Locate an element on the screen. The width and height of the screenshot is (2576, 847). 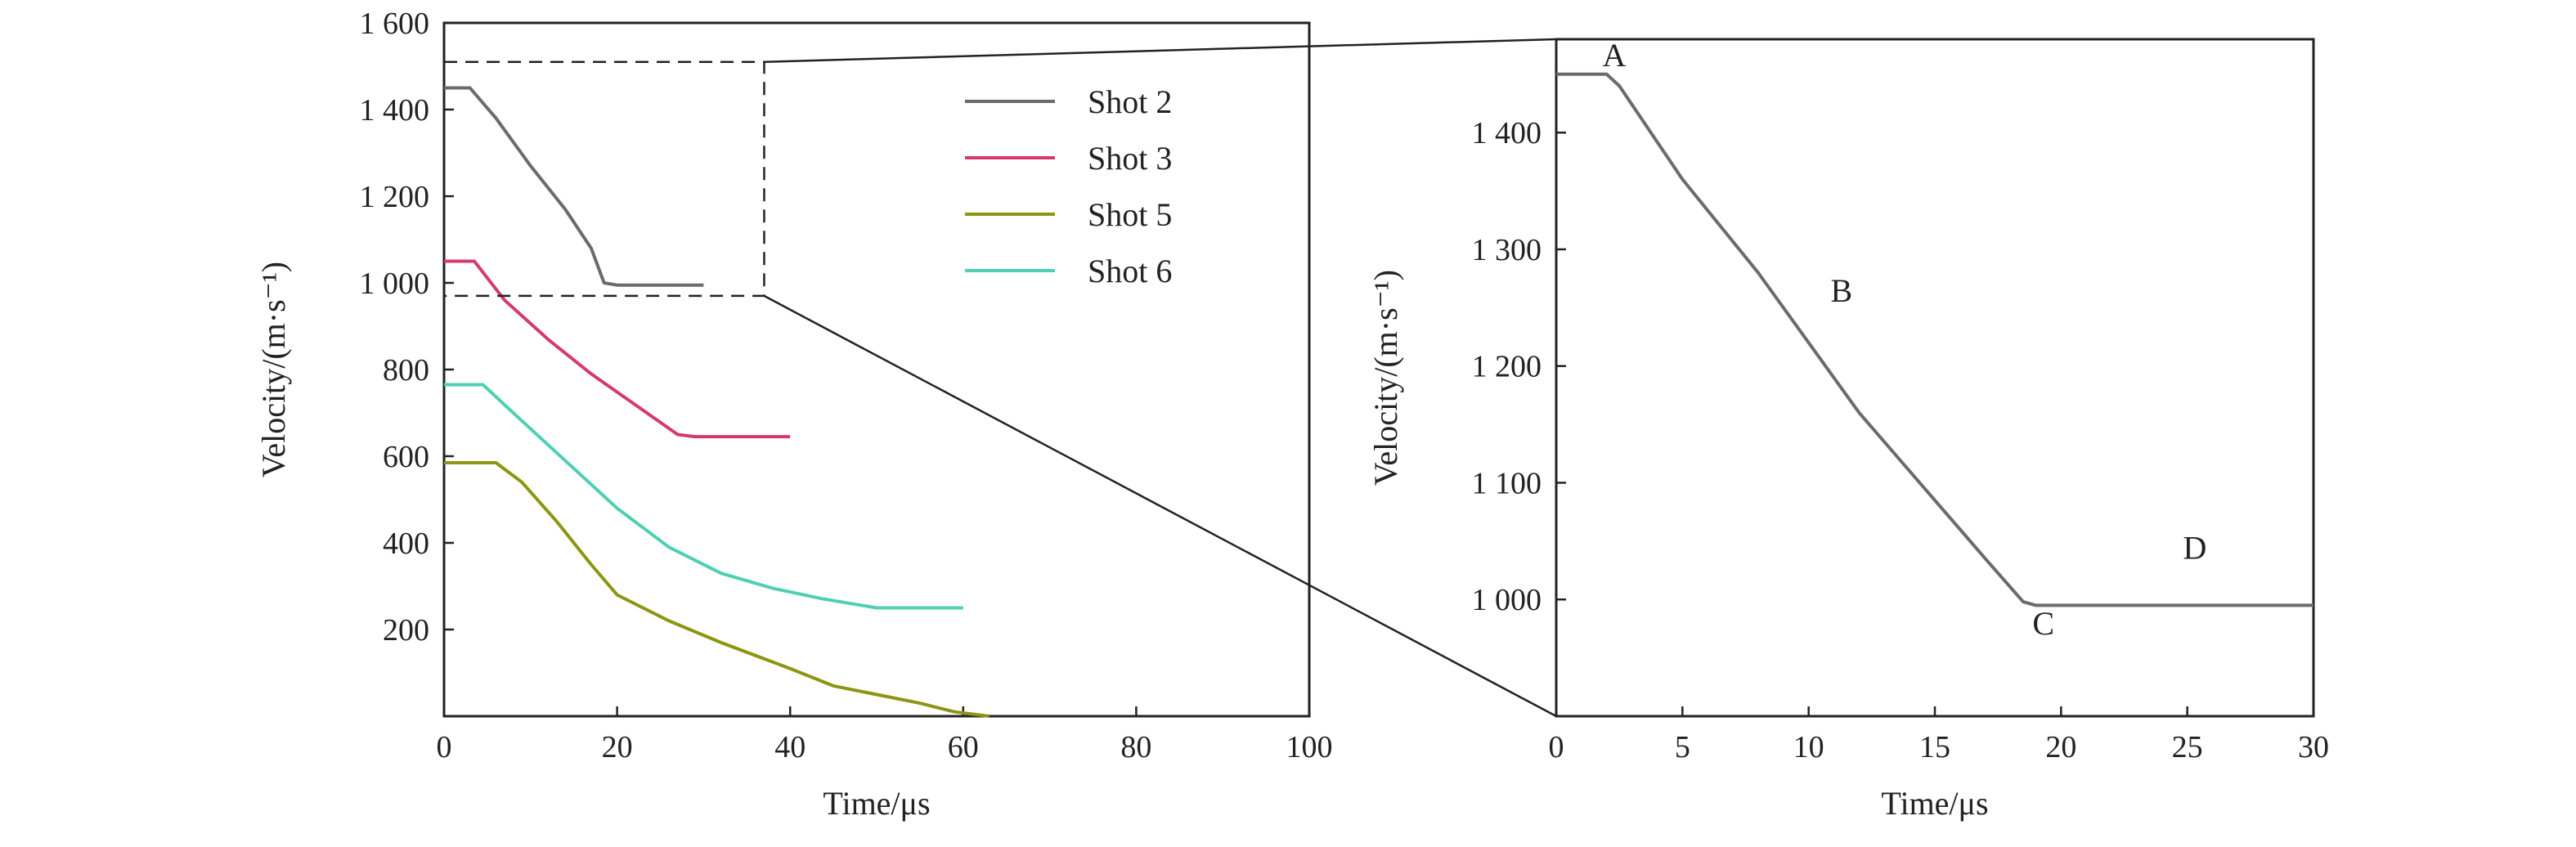
zoom-region-box is located at coordinates (603, 179).